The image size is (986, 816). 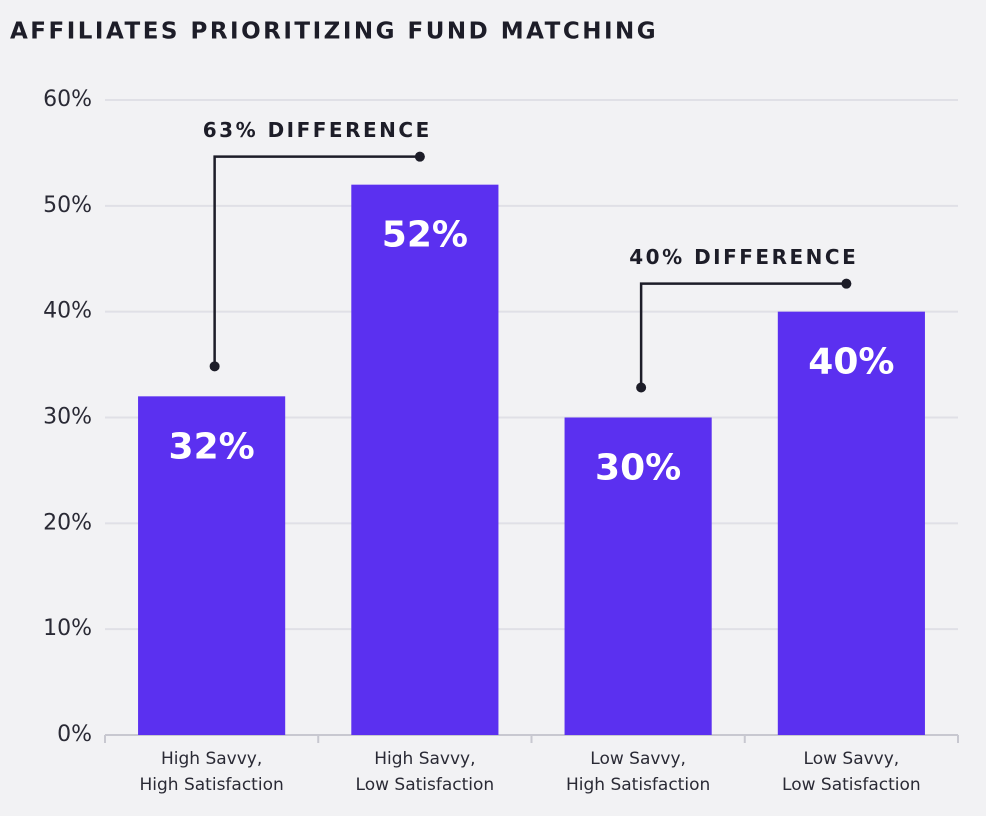 I want to click on y-tick-label: 40%, so click(x=67, y=311).